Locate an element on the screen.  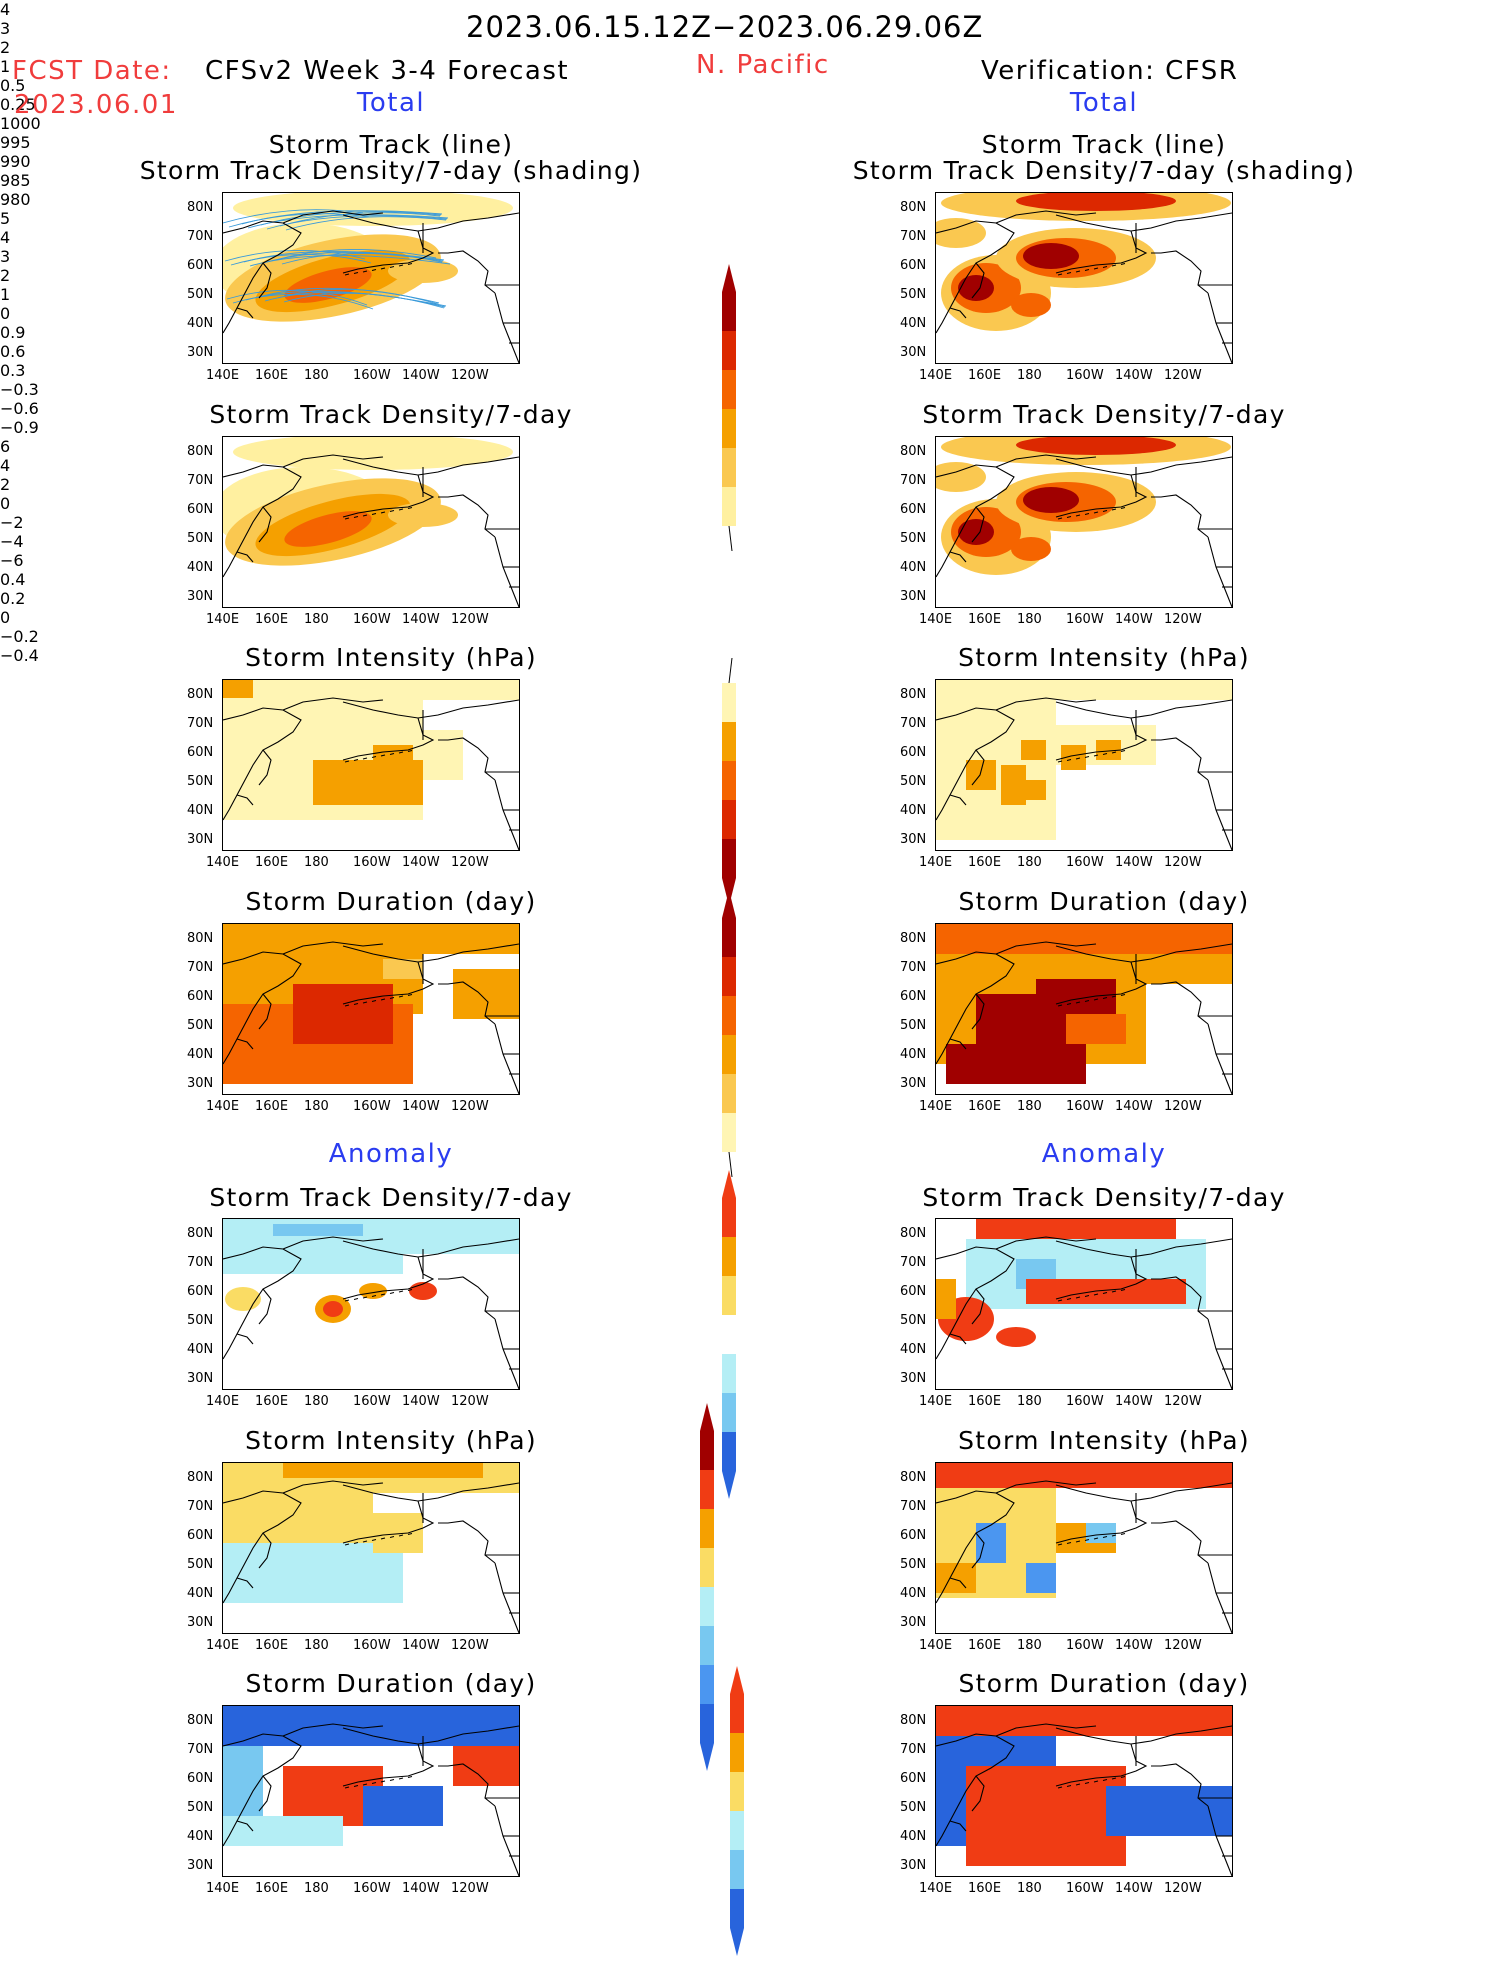
colorbar-density_anom is located at coordinates (729, 1336).